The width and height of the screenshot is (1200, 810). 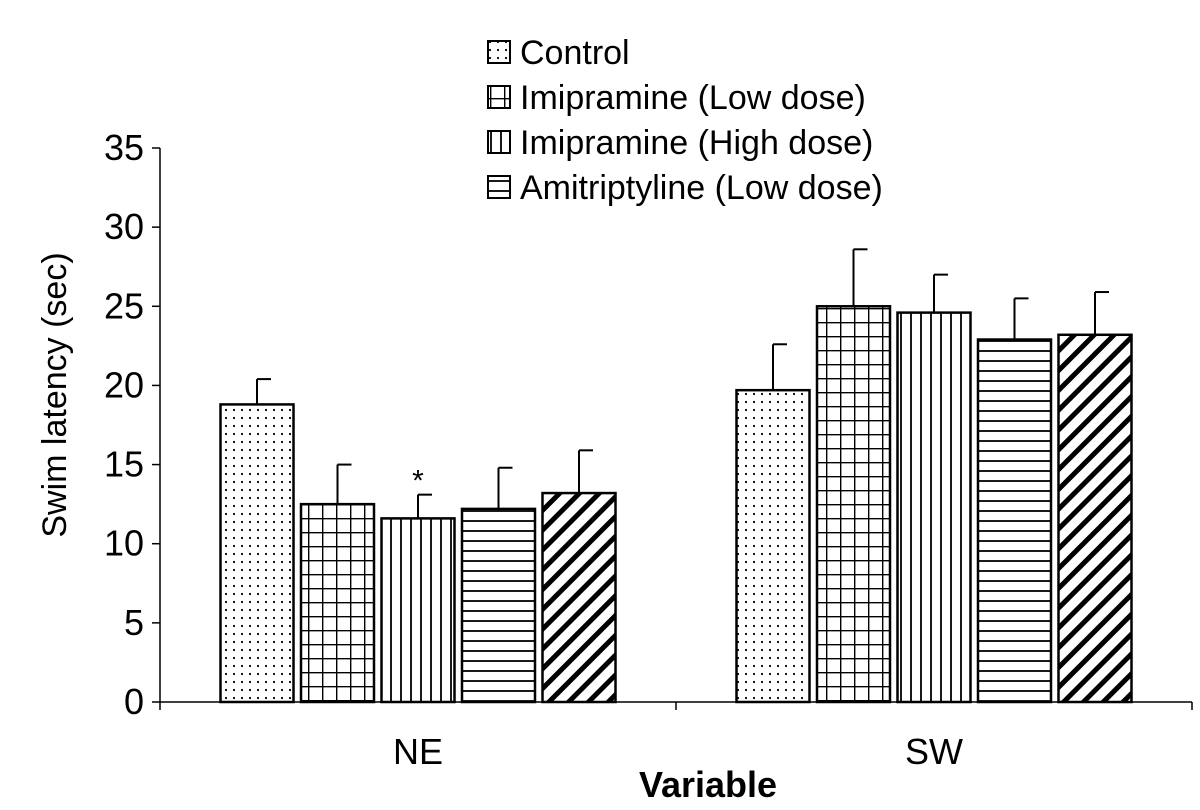 I want to click on legend-label: Control, so click(x=575, y=53).